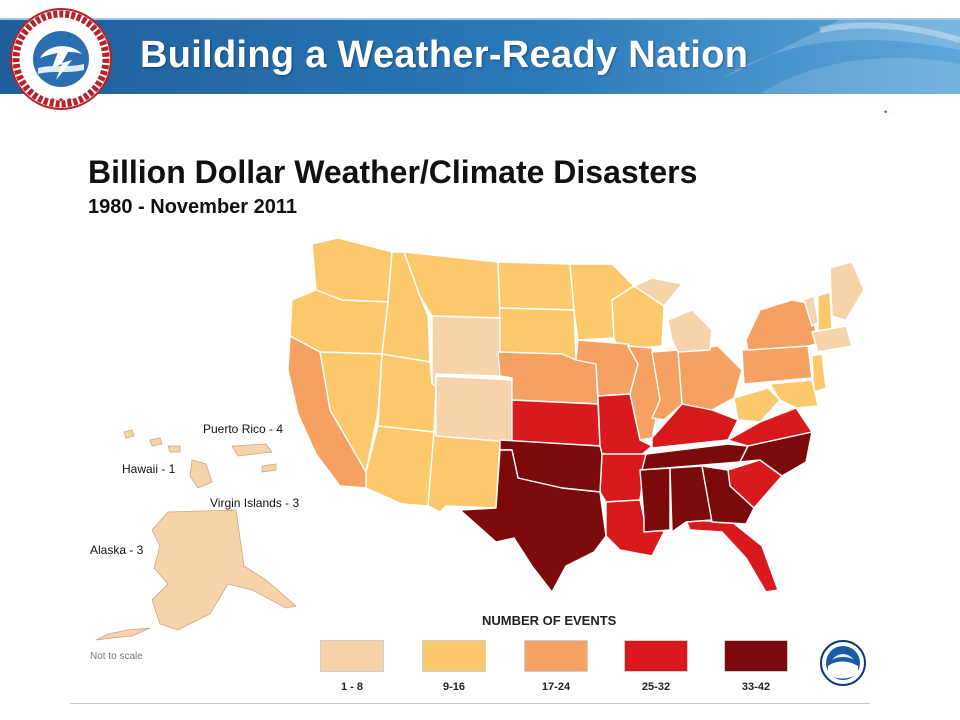  I want to click on nws-seal-logo: ★ ★ ★, so click(61, 59).